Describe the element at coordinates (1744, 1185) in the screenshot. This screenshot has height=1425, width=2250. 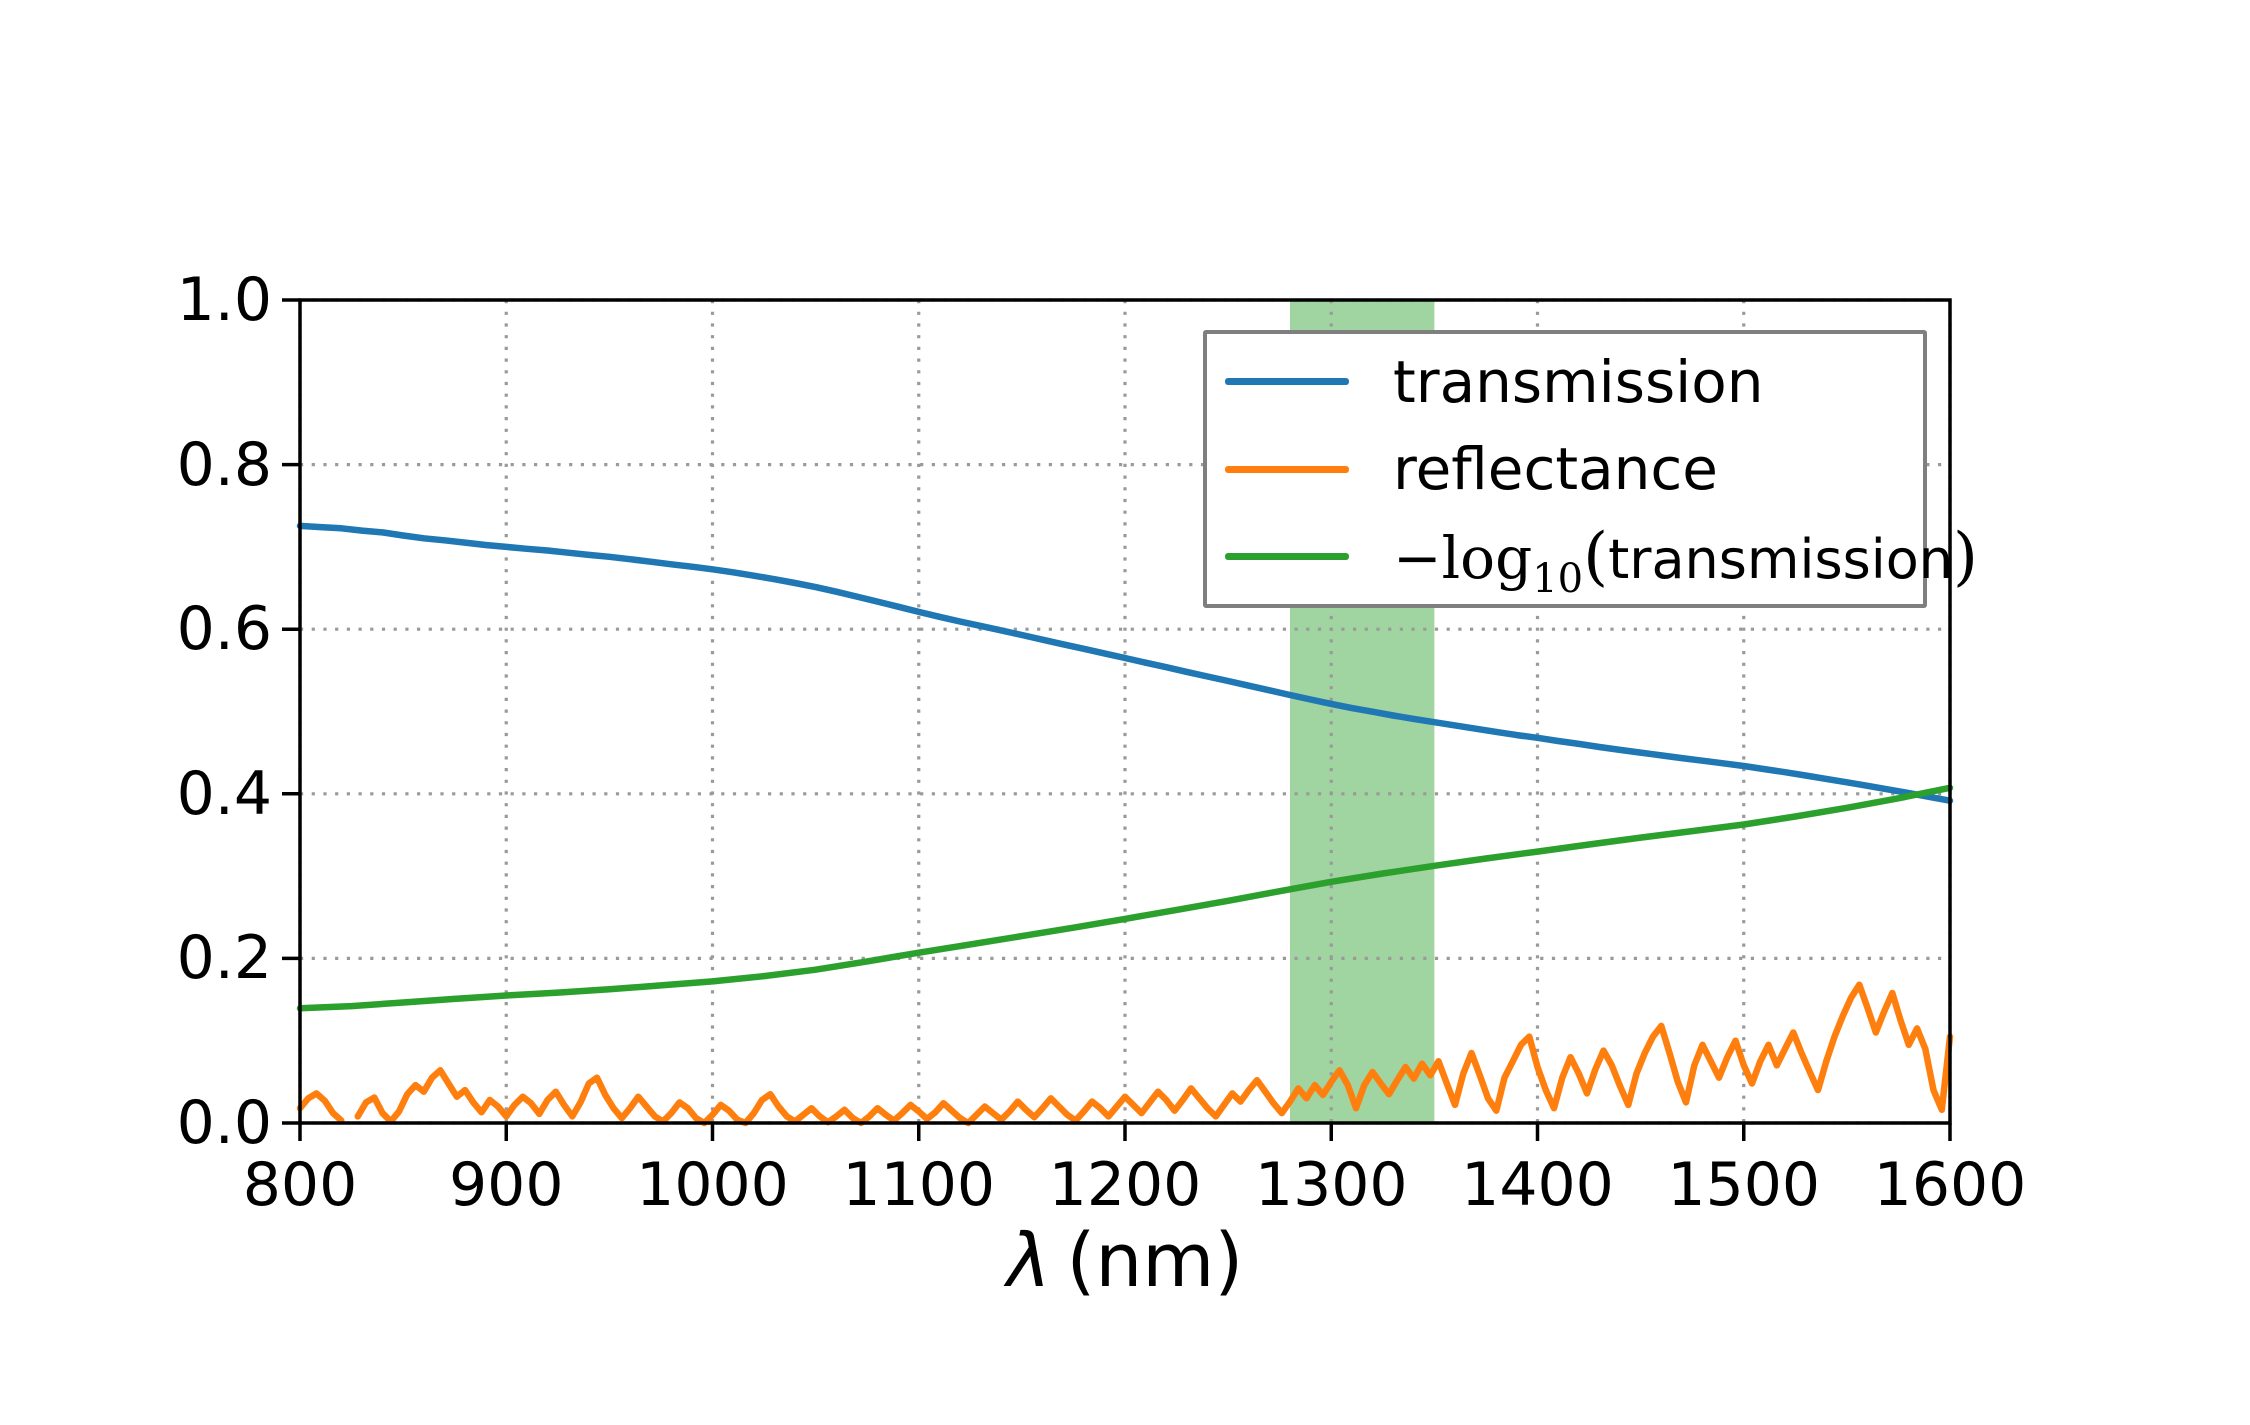
I see `x-tick-label-1500: 1500` at that location.